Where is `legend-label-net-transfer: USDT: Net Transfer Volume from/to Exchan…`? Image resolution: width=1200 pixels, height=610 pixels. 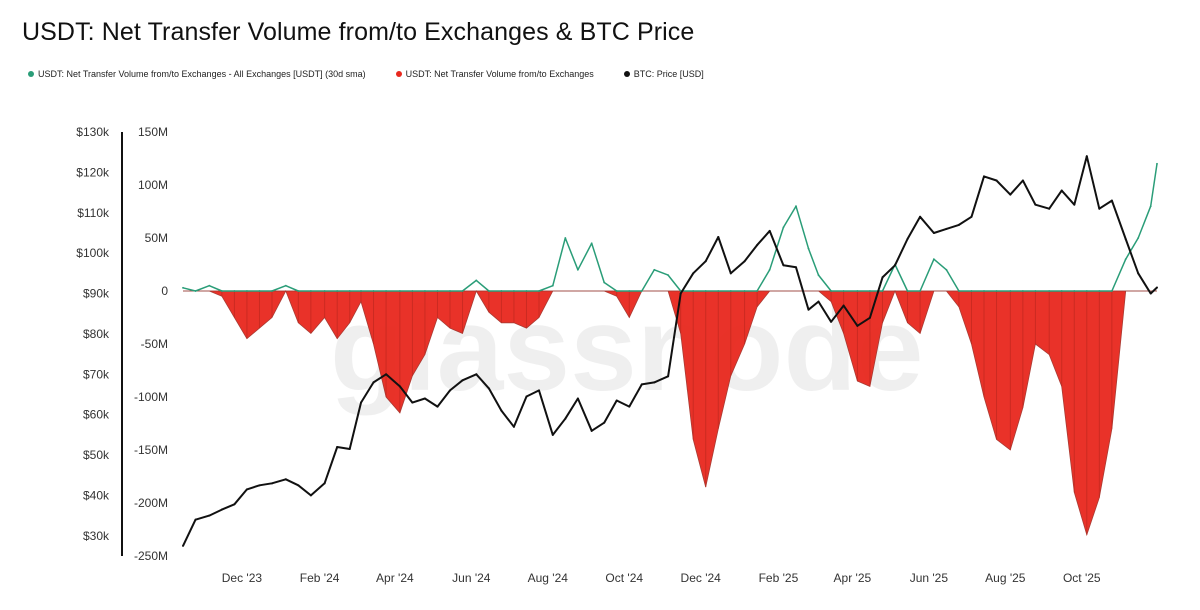
legend-label-net-transfer: USDT: Net Transfer Volume from/to Exchan… is located at coordinates (499, 74).